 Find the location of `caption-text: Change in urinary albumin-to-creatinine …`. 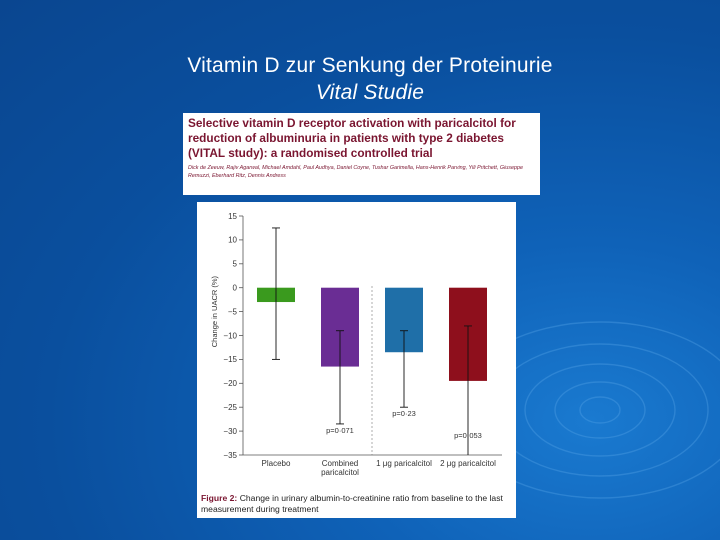

caption-text: Change in urinary albumin-to-creatinine … is located at coordinates (352, 503).